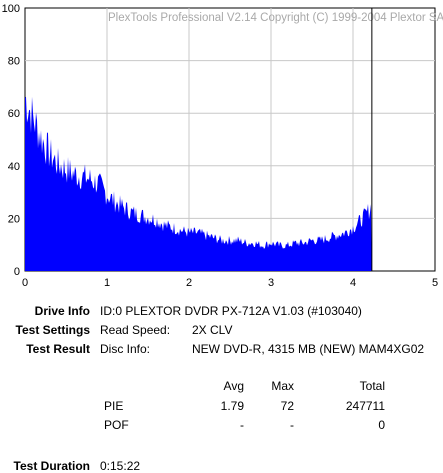 This screenshot has width=443, height=473. I want to click on x-tick-label: 3, so click(271, 283).